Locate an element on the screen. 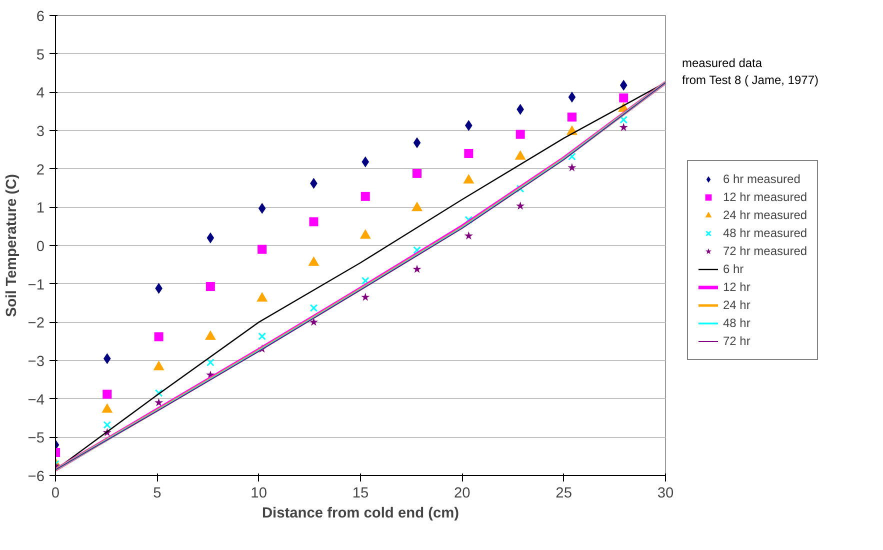 Image resolution: width=883 pixels, height=550 pixels. legend-label: 72 hr is located at coordinates (736, 341).